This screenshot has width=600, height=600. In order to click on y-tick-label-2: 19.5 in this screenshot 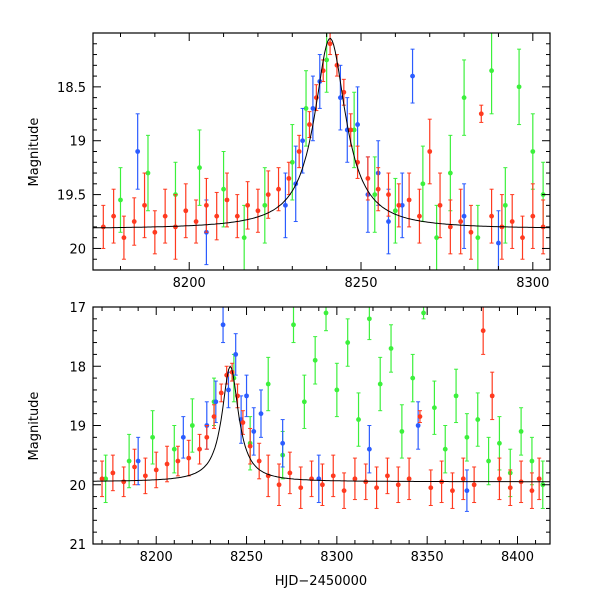, I will do `click(71, 196)`.